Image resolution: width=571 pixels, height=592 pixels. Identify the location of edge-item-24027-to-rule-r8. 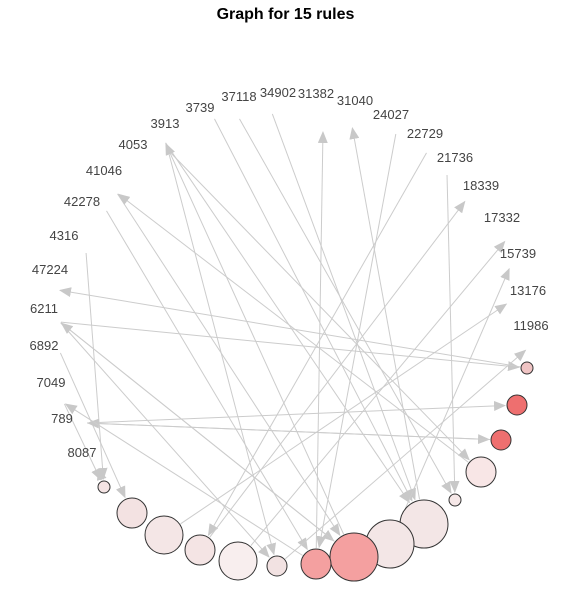
(356, 341).